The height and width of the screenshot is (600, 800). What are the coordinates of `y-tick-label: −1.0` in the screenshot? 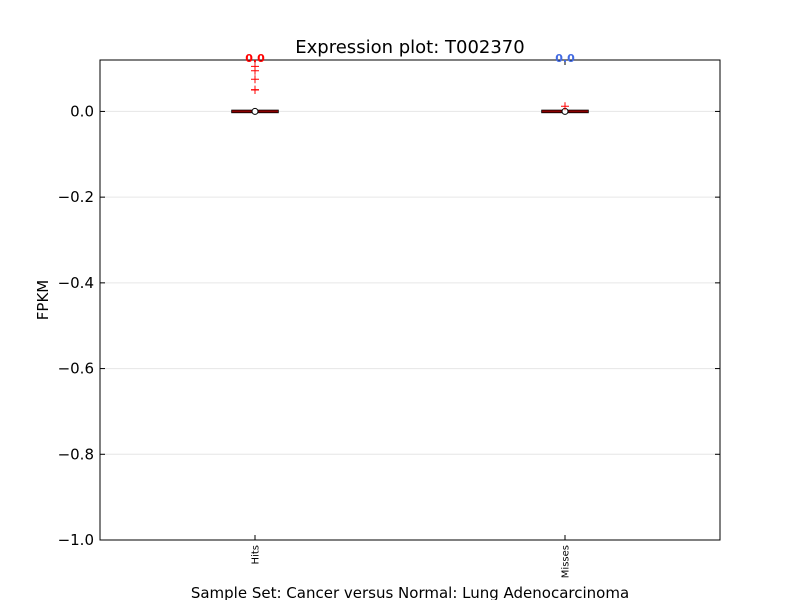 It's located at (76, 540).